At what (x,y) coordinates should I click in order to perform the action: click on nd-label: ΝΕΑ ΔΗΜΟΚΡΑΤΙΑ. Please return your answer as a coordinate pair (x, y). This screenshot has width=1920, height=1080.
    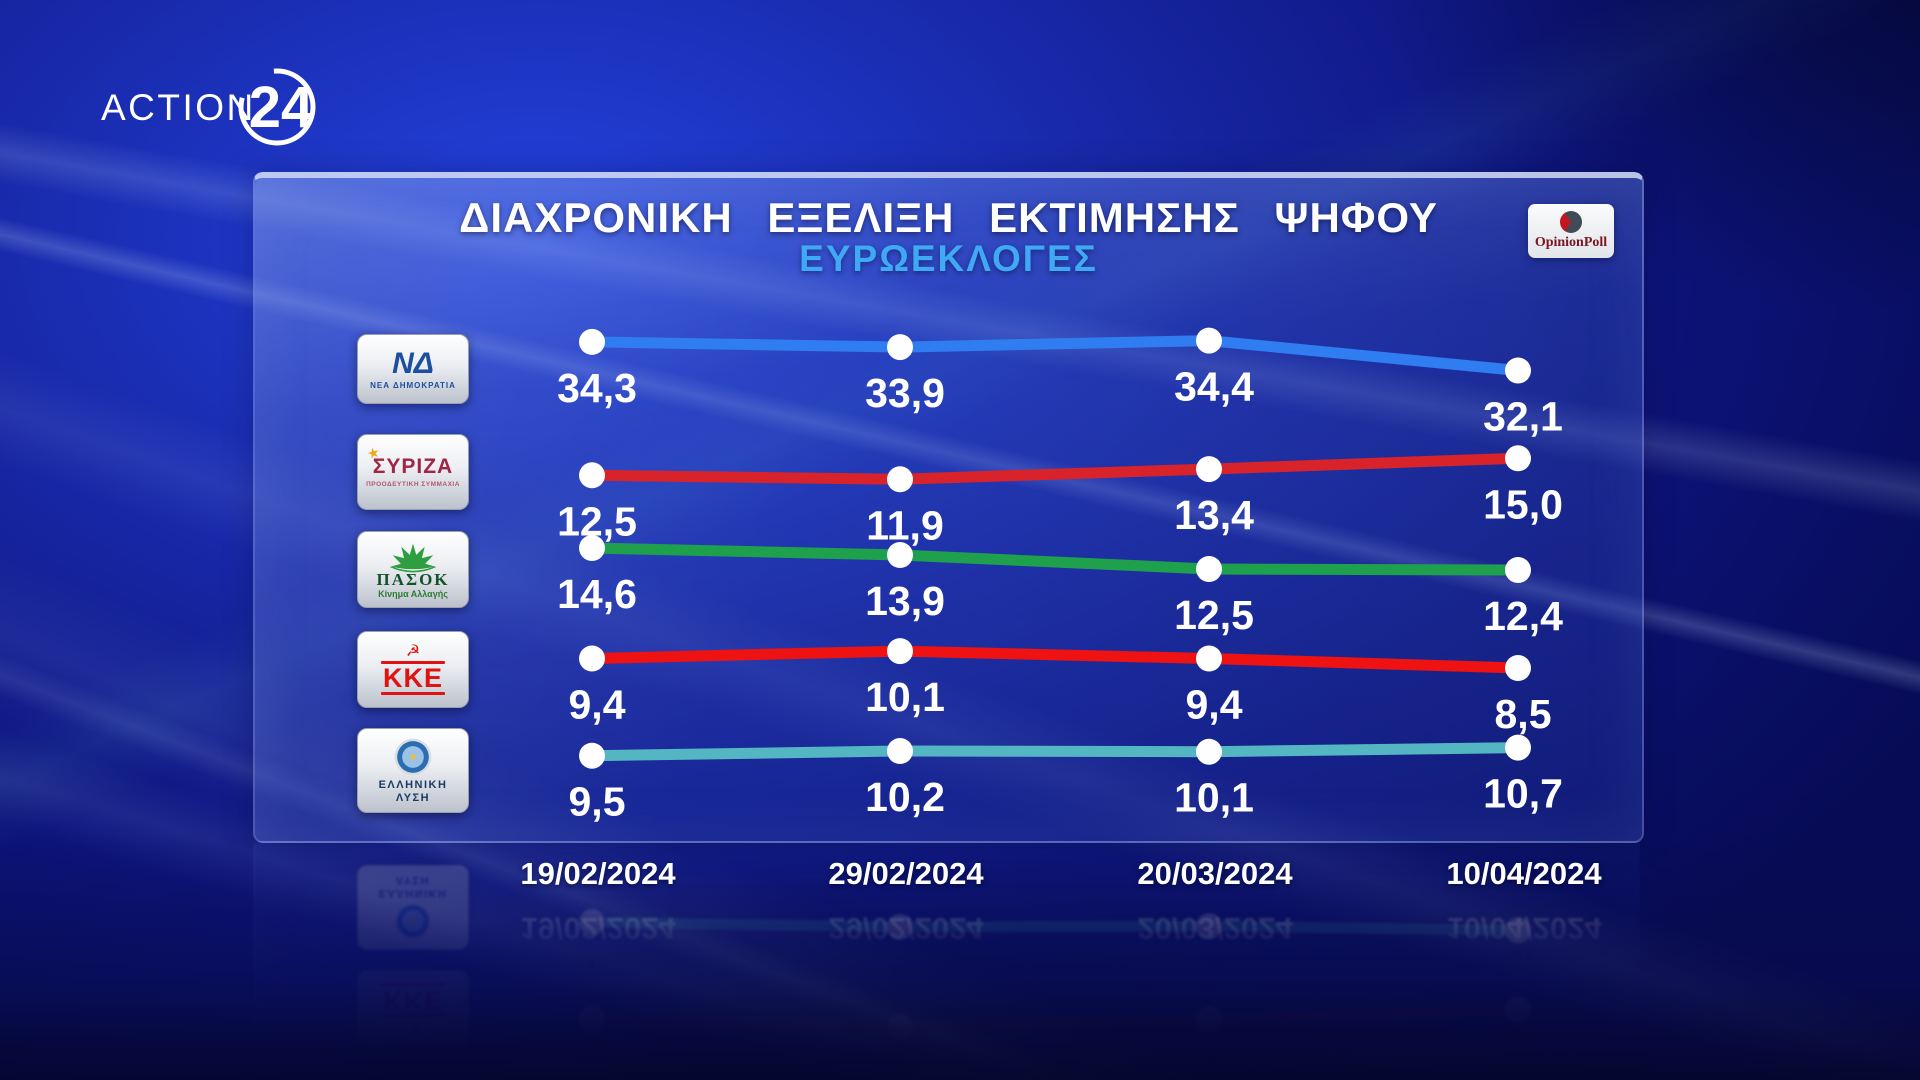
    Looking at the image, I should click on (413, 385).